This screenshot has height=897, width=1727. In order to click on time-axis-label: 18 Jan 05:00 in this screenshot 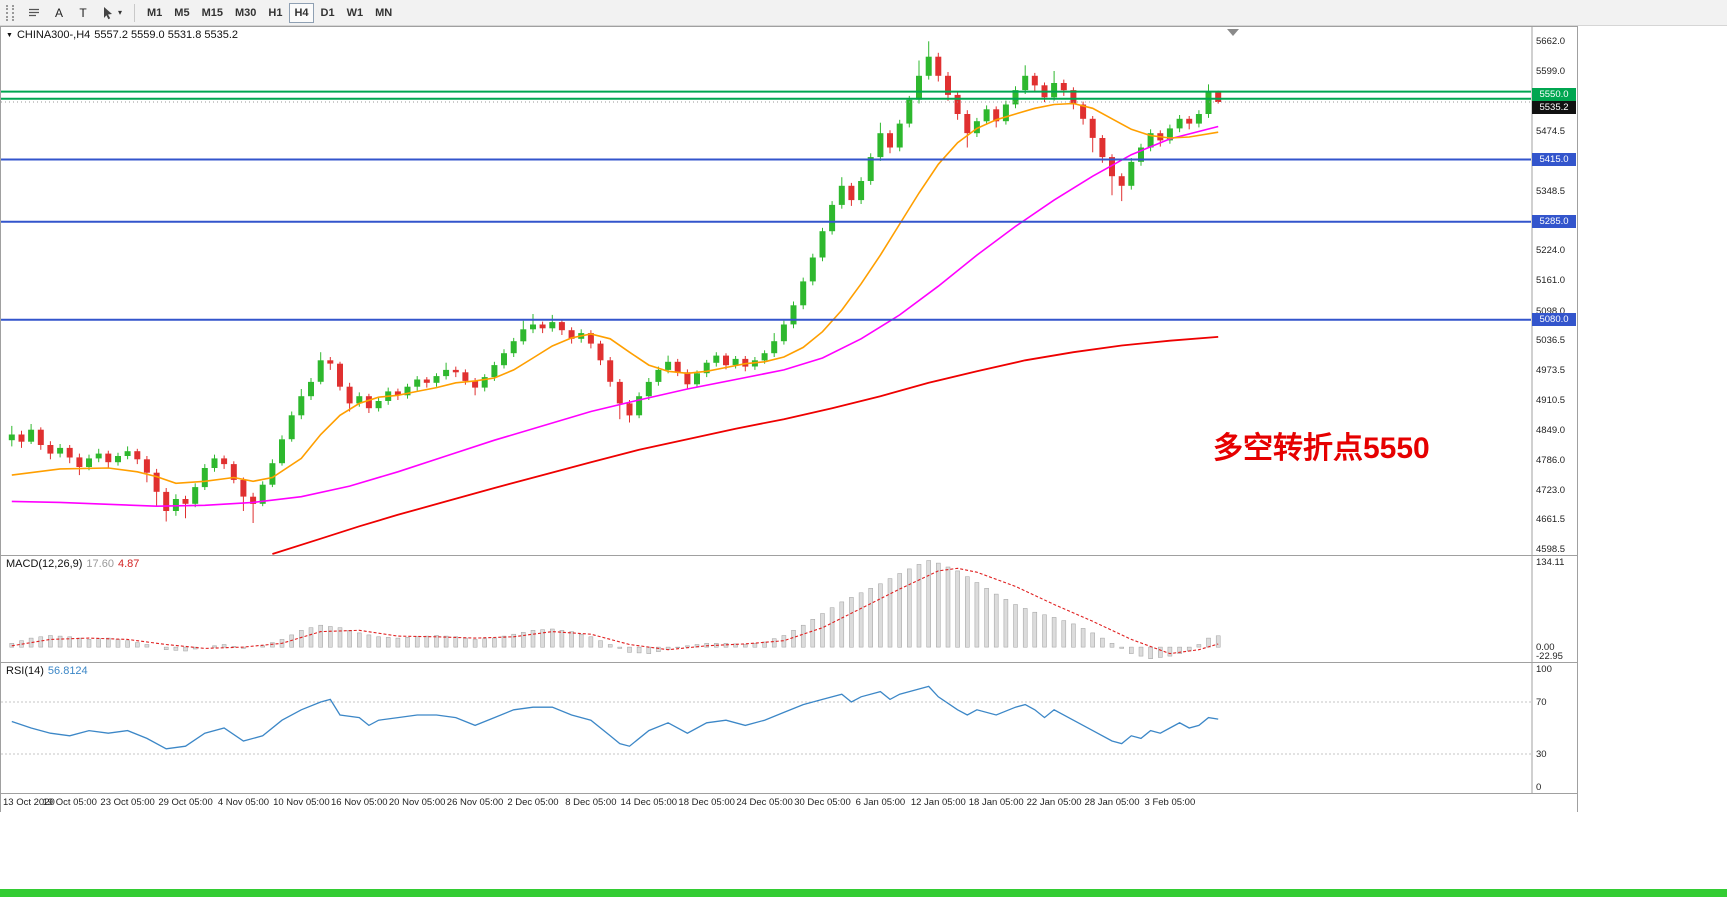, I will do `click(996, 802)`.